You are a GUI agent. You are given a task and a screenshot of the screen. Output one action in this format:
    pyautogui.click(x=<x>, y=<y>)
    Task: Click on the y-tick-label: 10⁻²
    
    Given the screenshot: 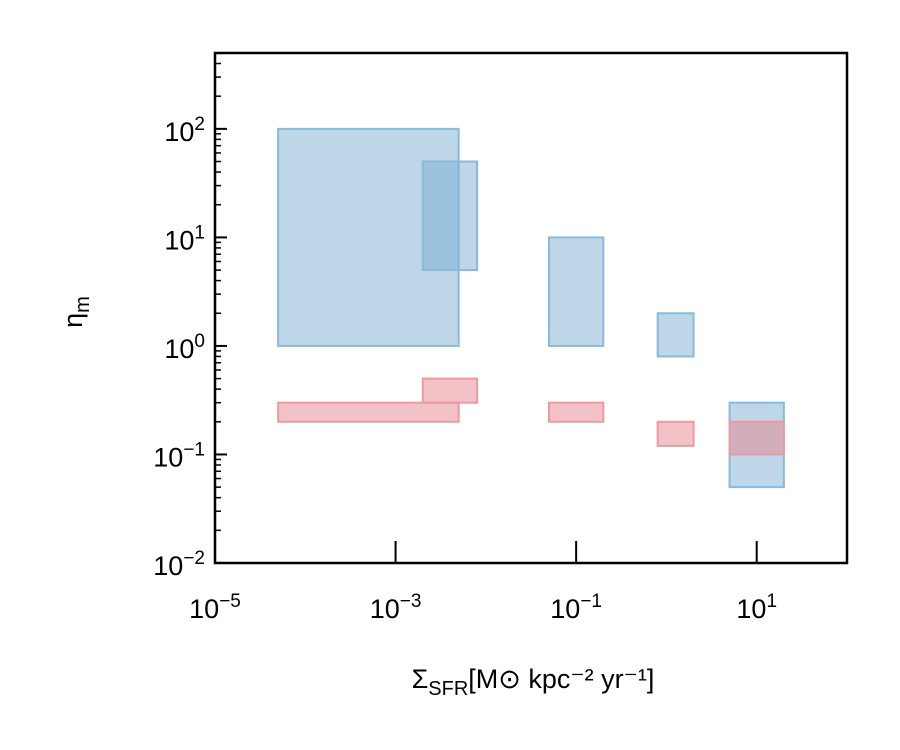 What is the action you would take?
    pyautogui.click(x=179, y=564)
    